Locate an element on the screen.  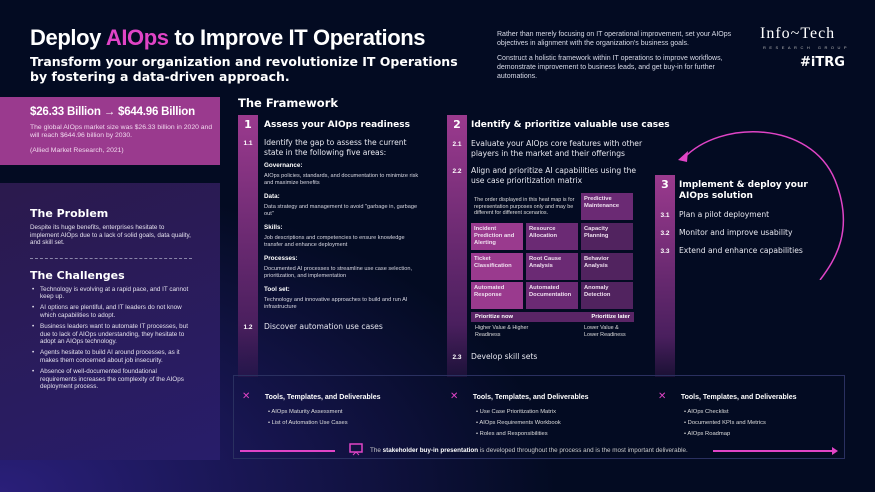
cycle-arrow-icon is located at coordinates (761, 205).